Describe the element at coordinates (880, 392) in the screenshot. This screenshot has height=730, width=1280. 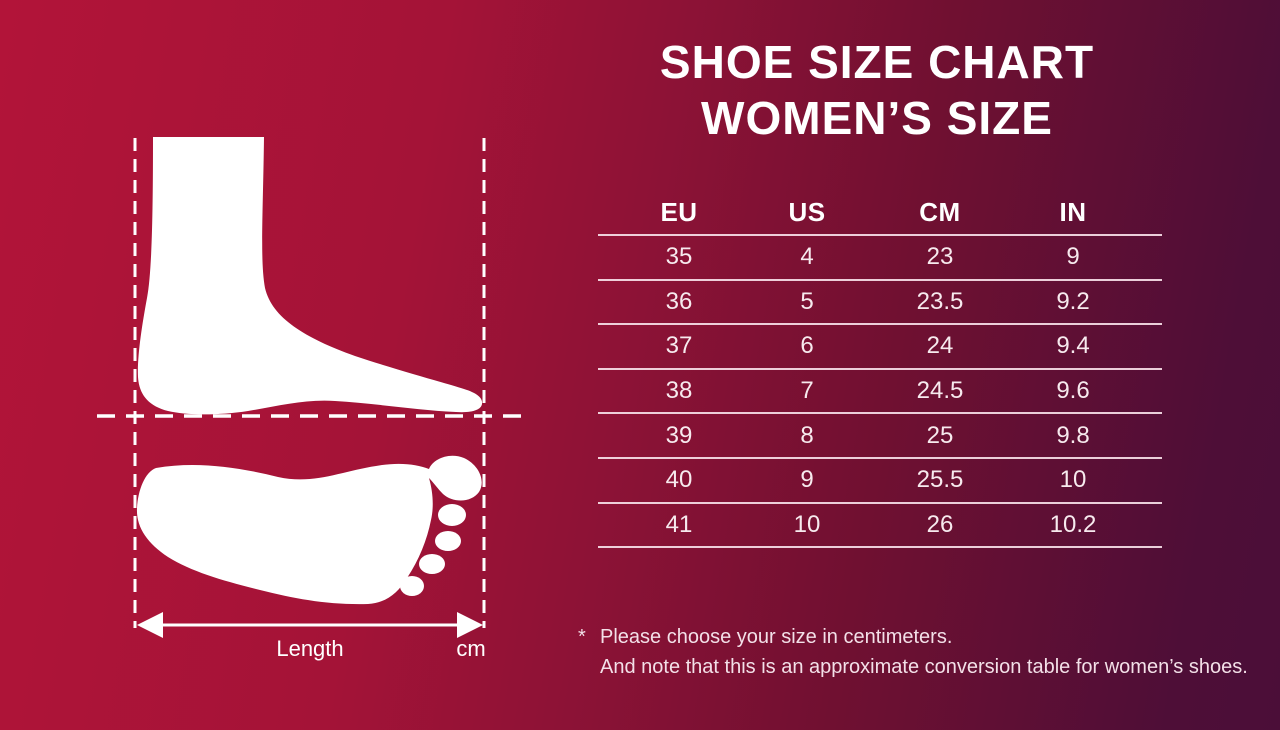
I see `table-row: 38 7 24.5 9.6` at that location.